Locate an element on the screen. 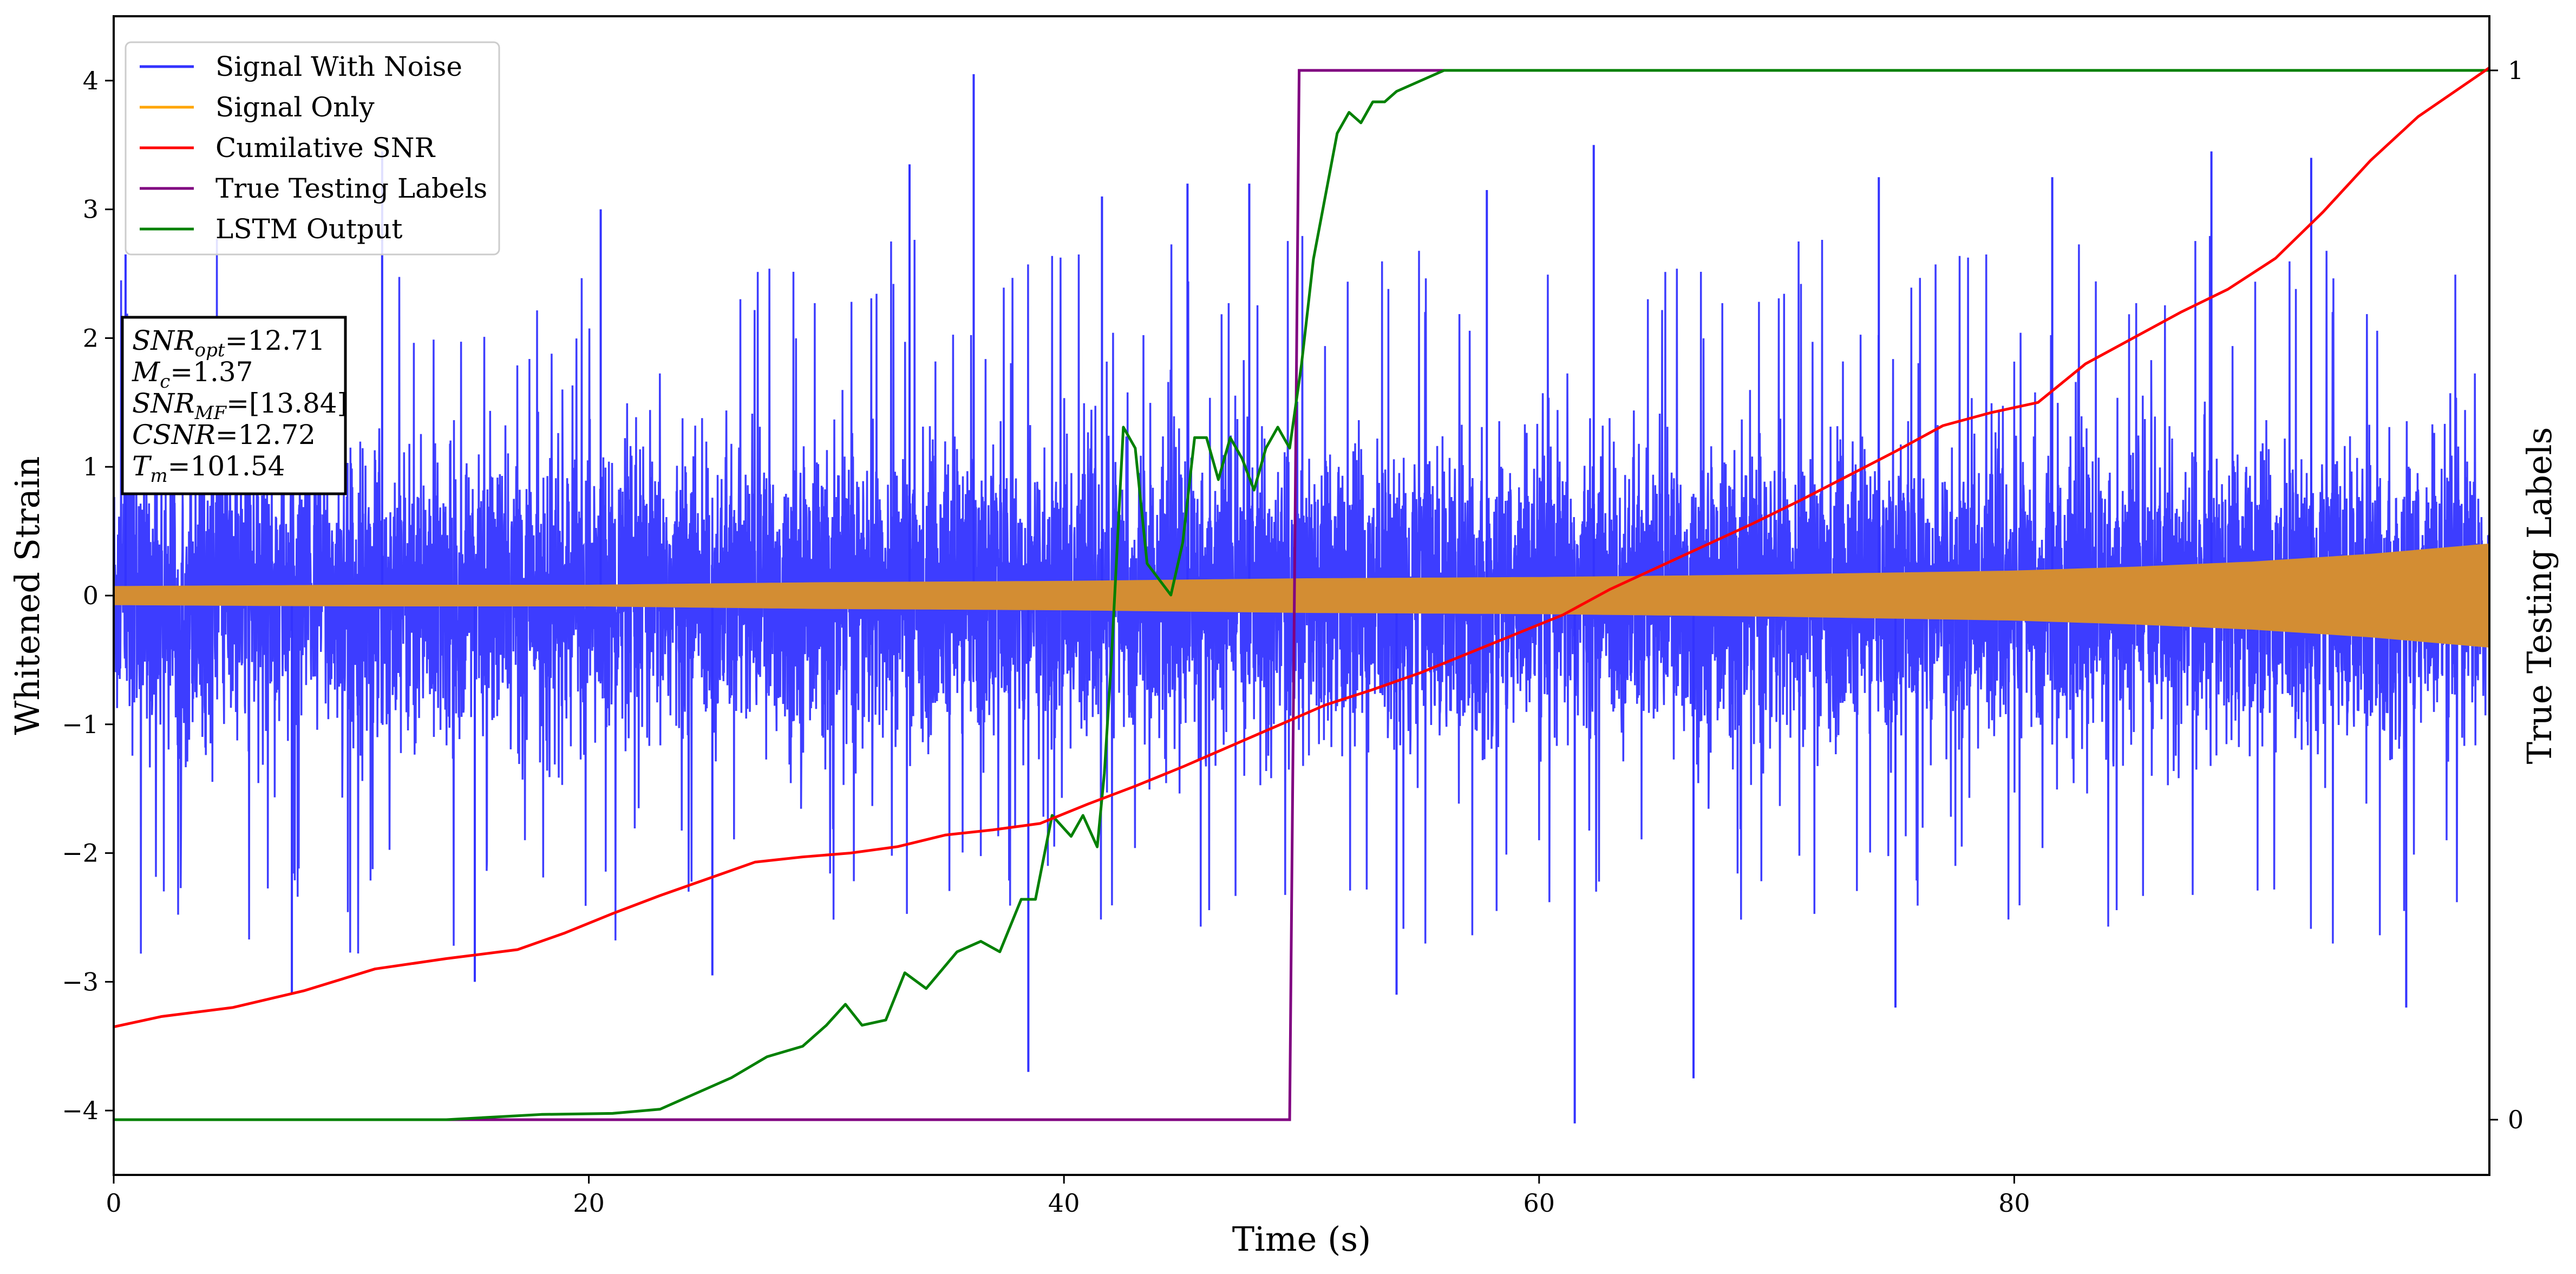  y2-tick-label: 1 is located at coordinates (2515, 70).